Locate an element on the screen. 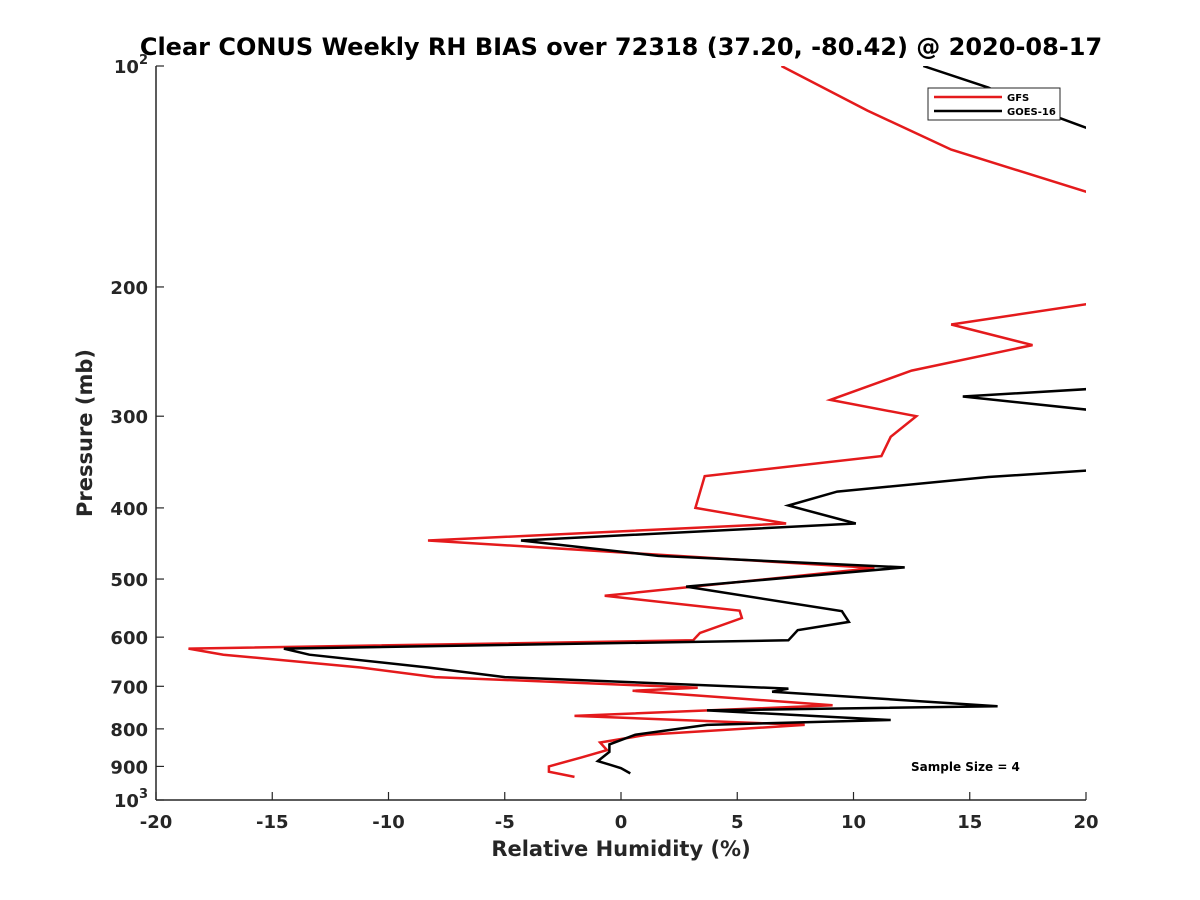 This screenshot has height=900, width=1200. x-tick-label: 20 is located at coordinates (1085, 822).